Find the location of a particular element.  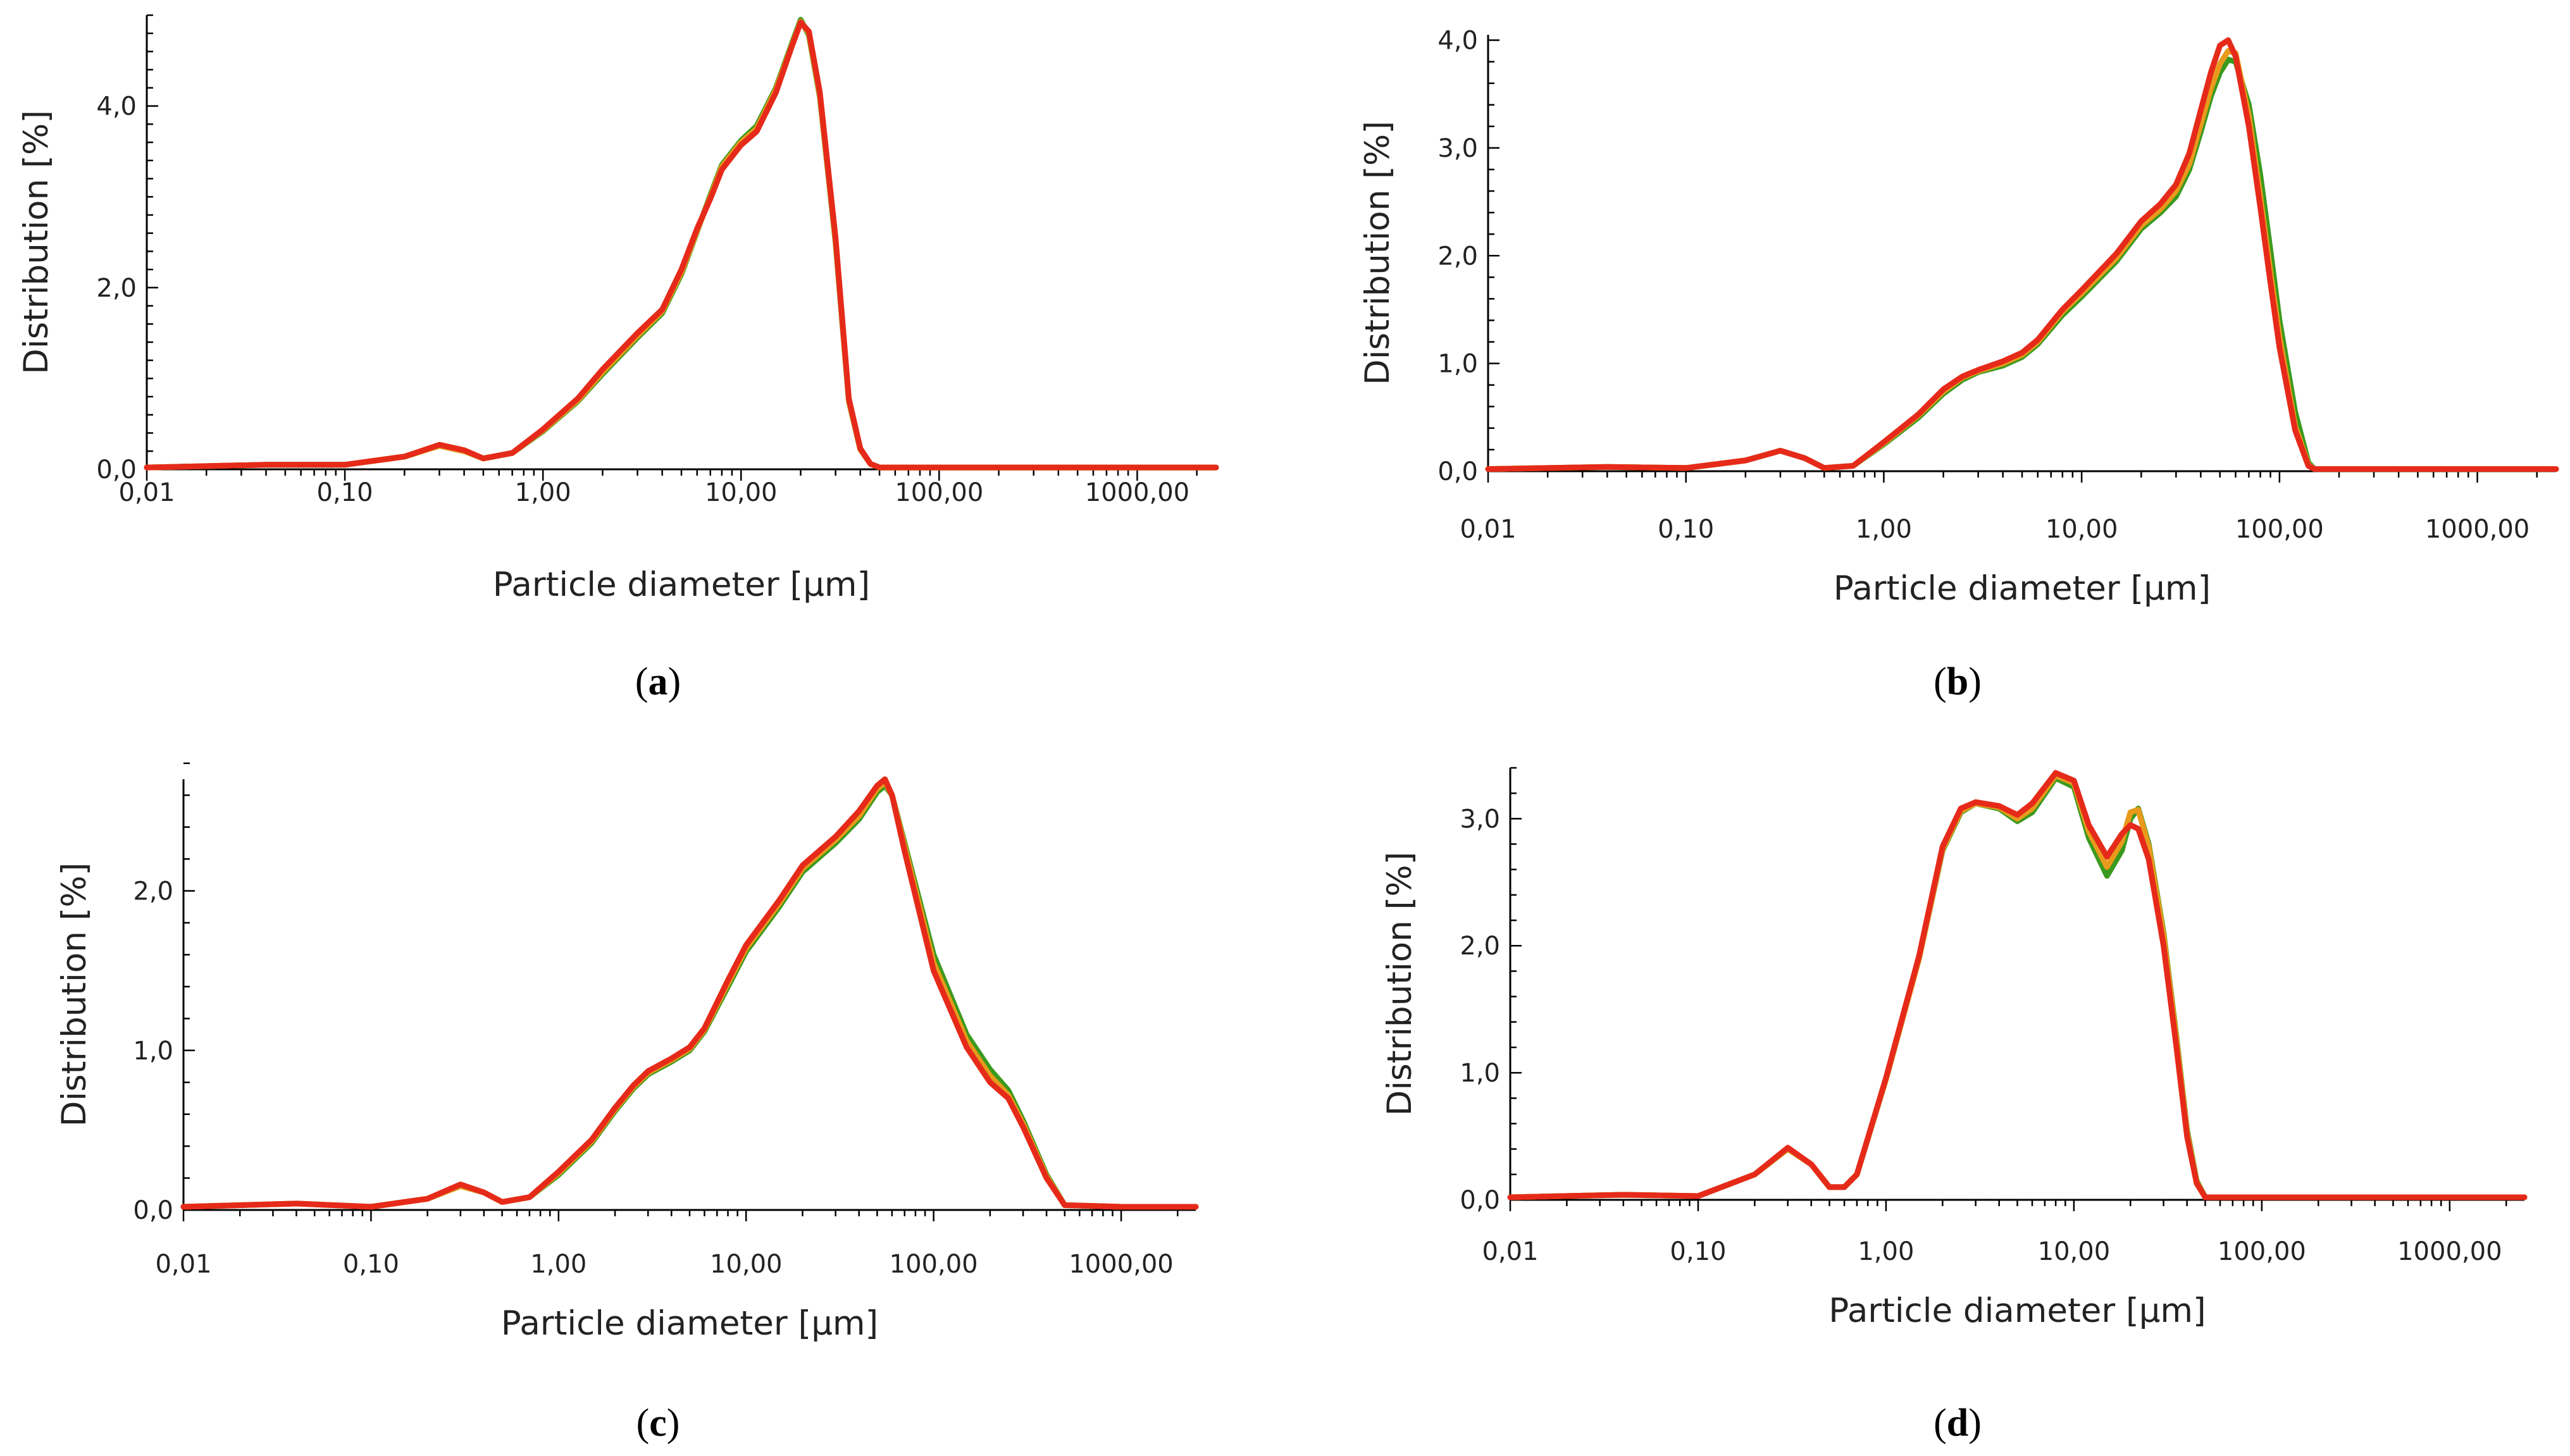

x-tick-label-b: 0,10 is located at coordinates (1686, 529).